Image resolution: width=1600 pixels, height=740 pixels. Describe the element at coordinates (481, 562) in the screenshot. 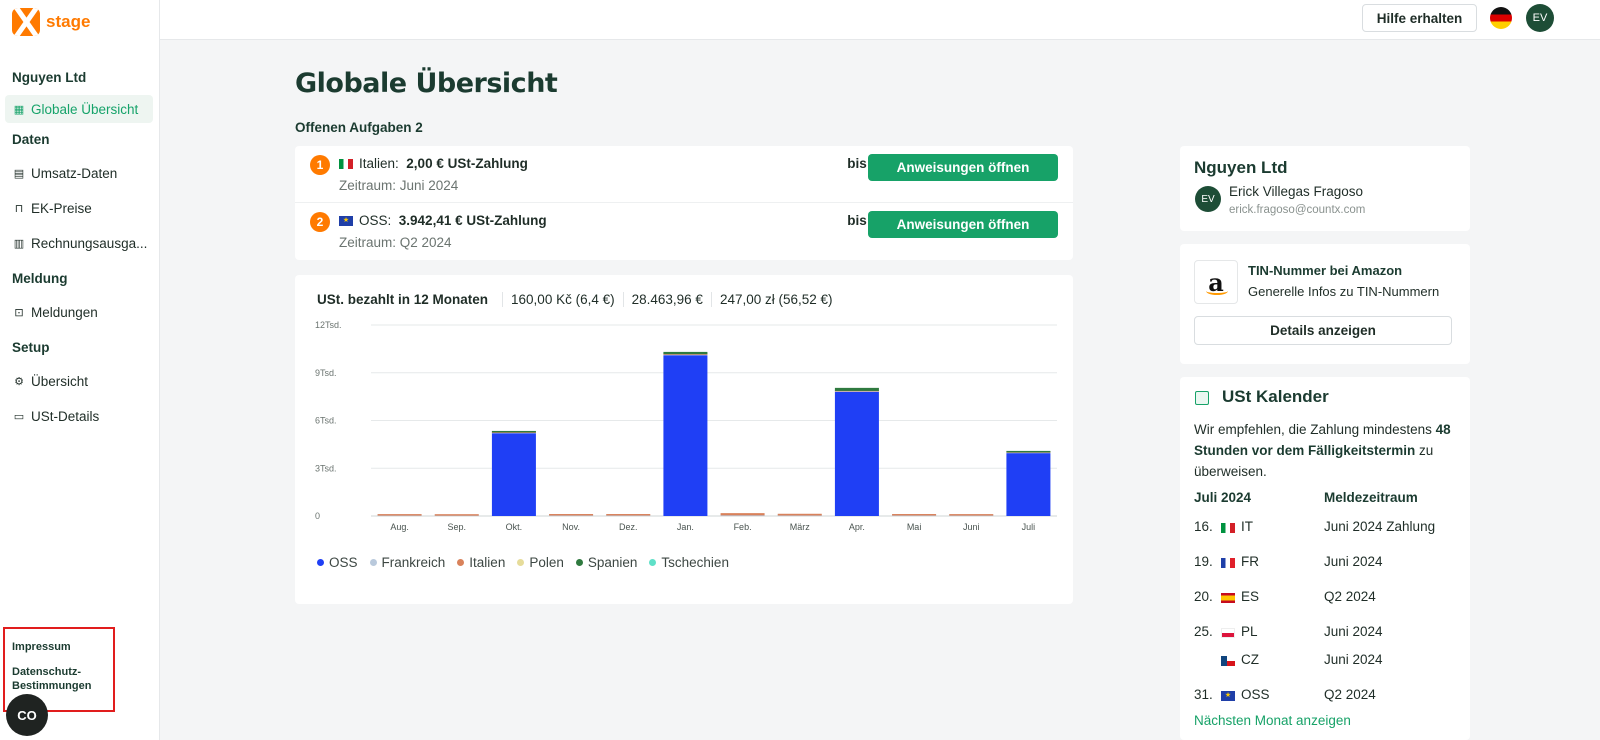

I see `legend-item: Italien` at that location.